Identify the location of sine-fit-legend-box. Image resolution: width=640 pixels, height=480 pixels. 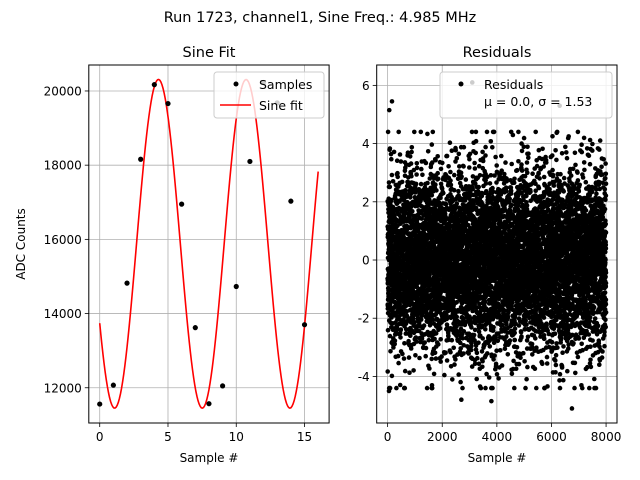
(269, 95).